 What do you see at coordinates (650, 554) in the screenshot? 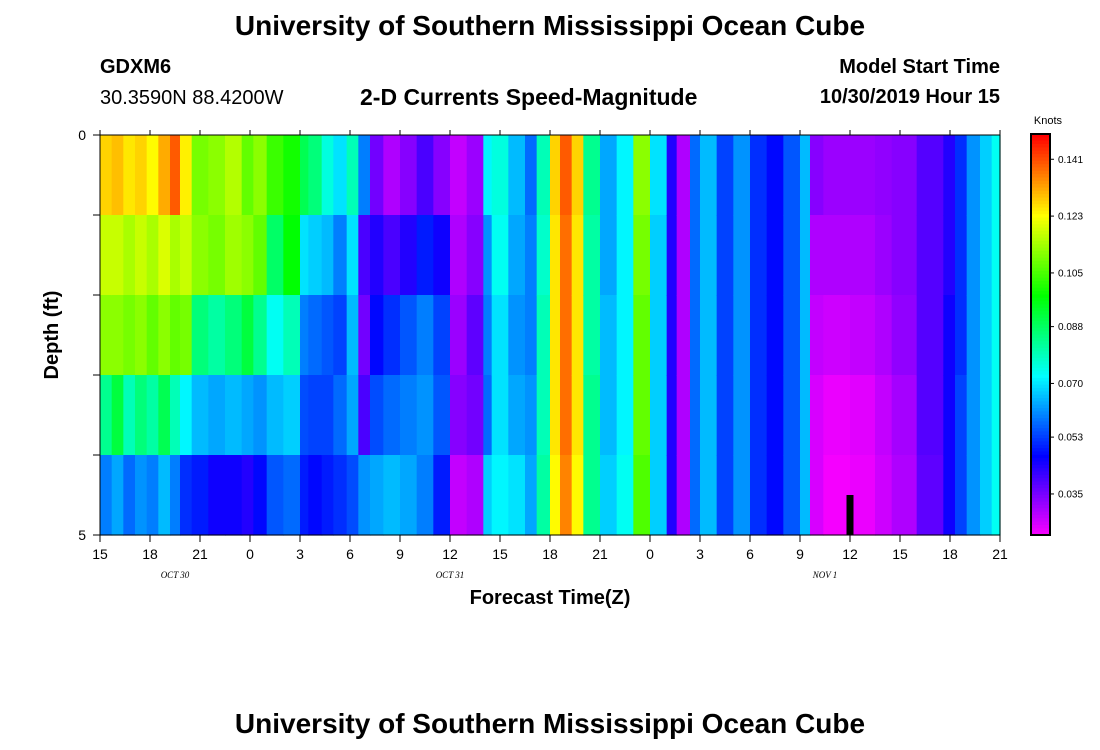
I see `x-tick-label: 0` at bounding box center [650, 554].